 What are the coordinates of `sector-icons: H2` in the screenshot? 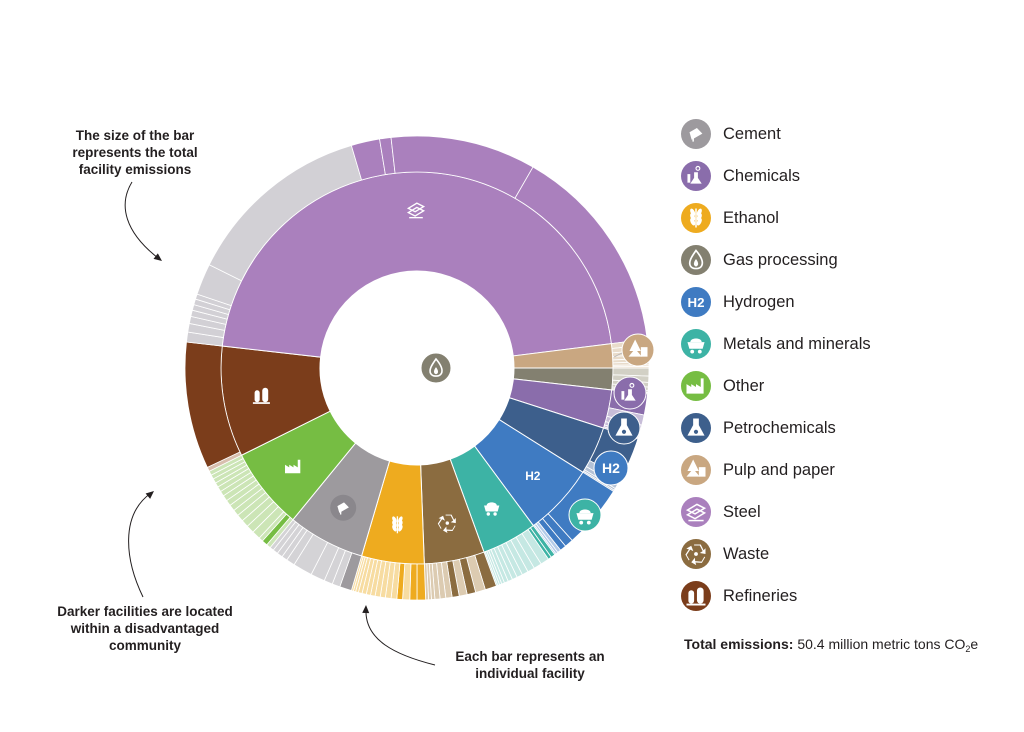 It's located at (396, 368).